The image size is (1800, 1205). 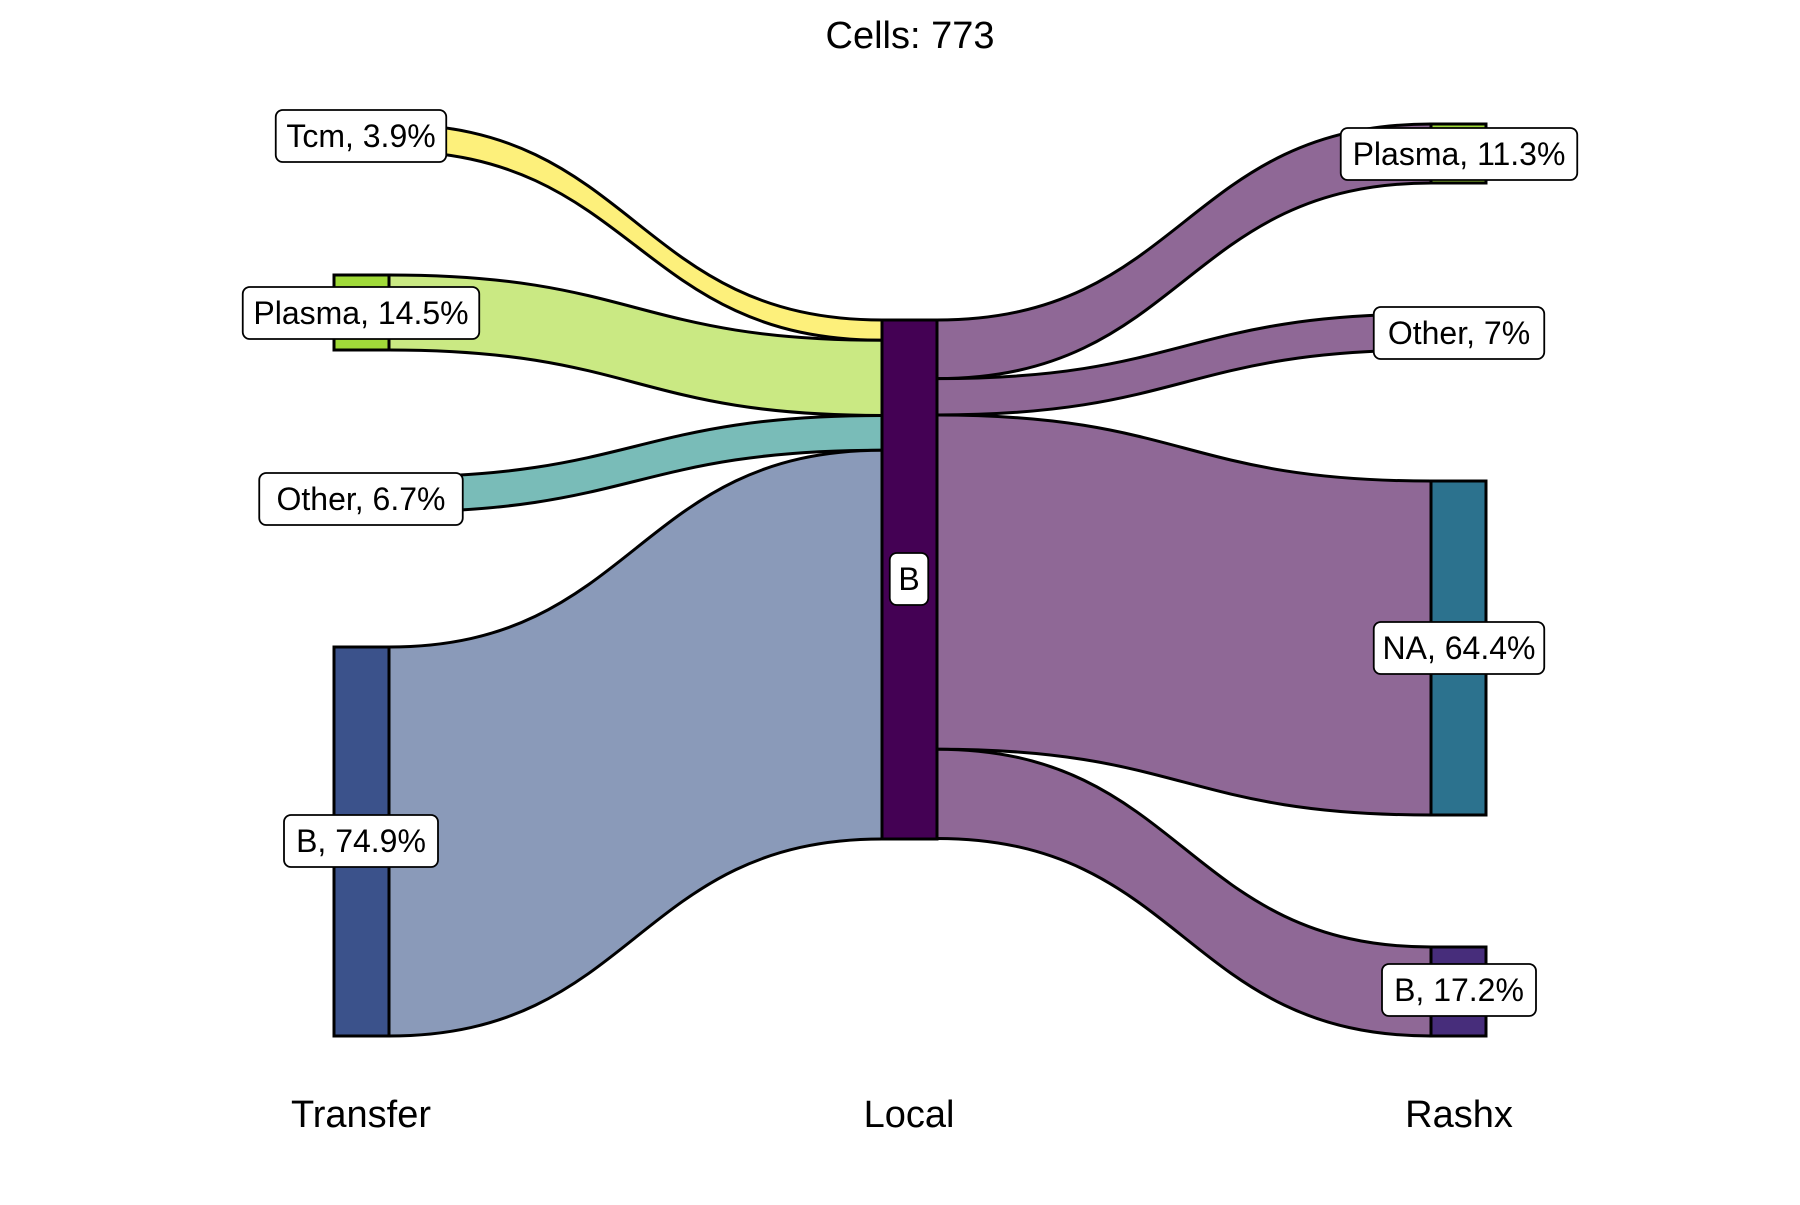 I want to click on label-transfer-other-text: Other, 6.7%, so click(x=361, y=499).